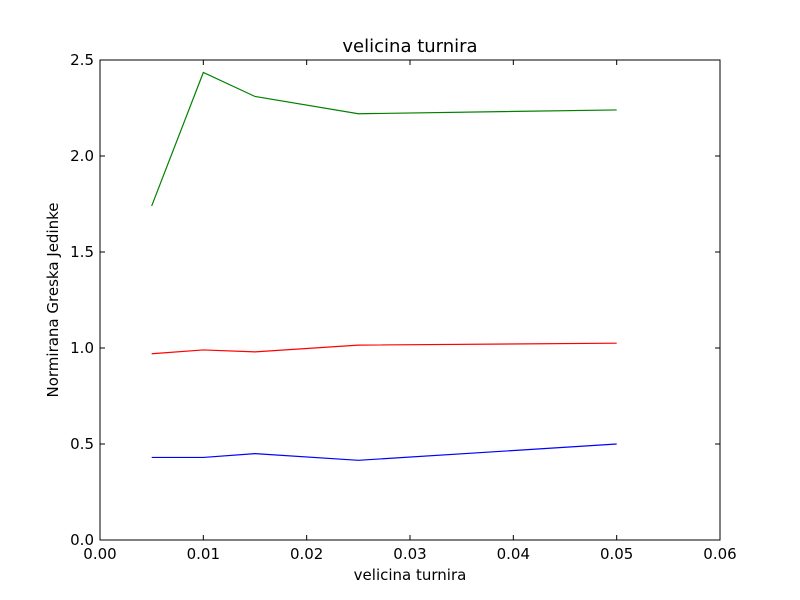  I want to click on x-tick-label: 0.05, so click(616, 554).